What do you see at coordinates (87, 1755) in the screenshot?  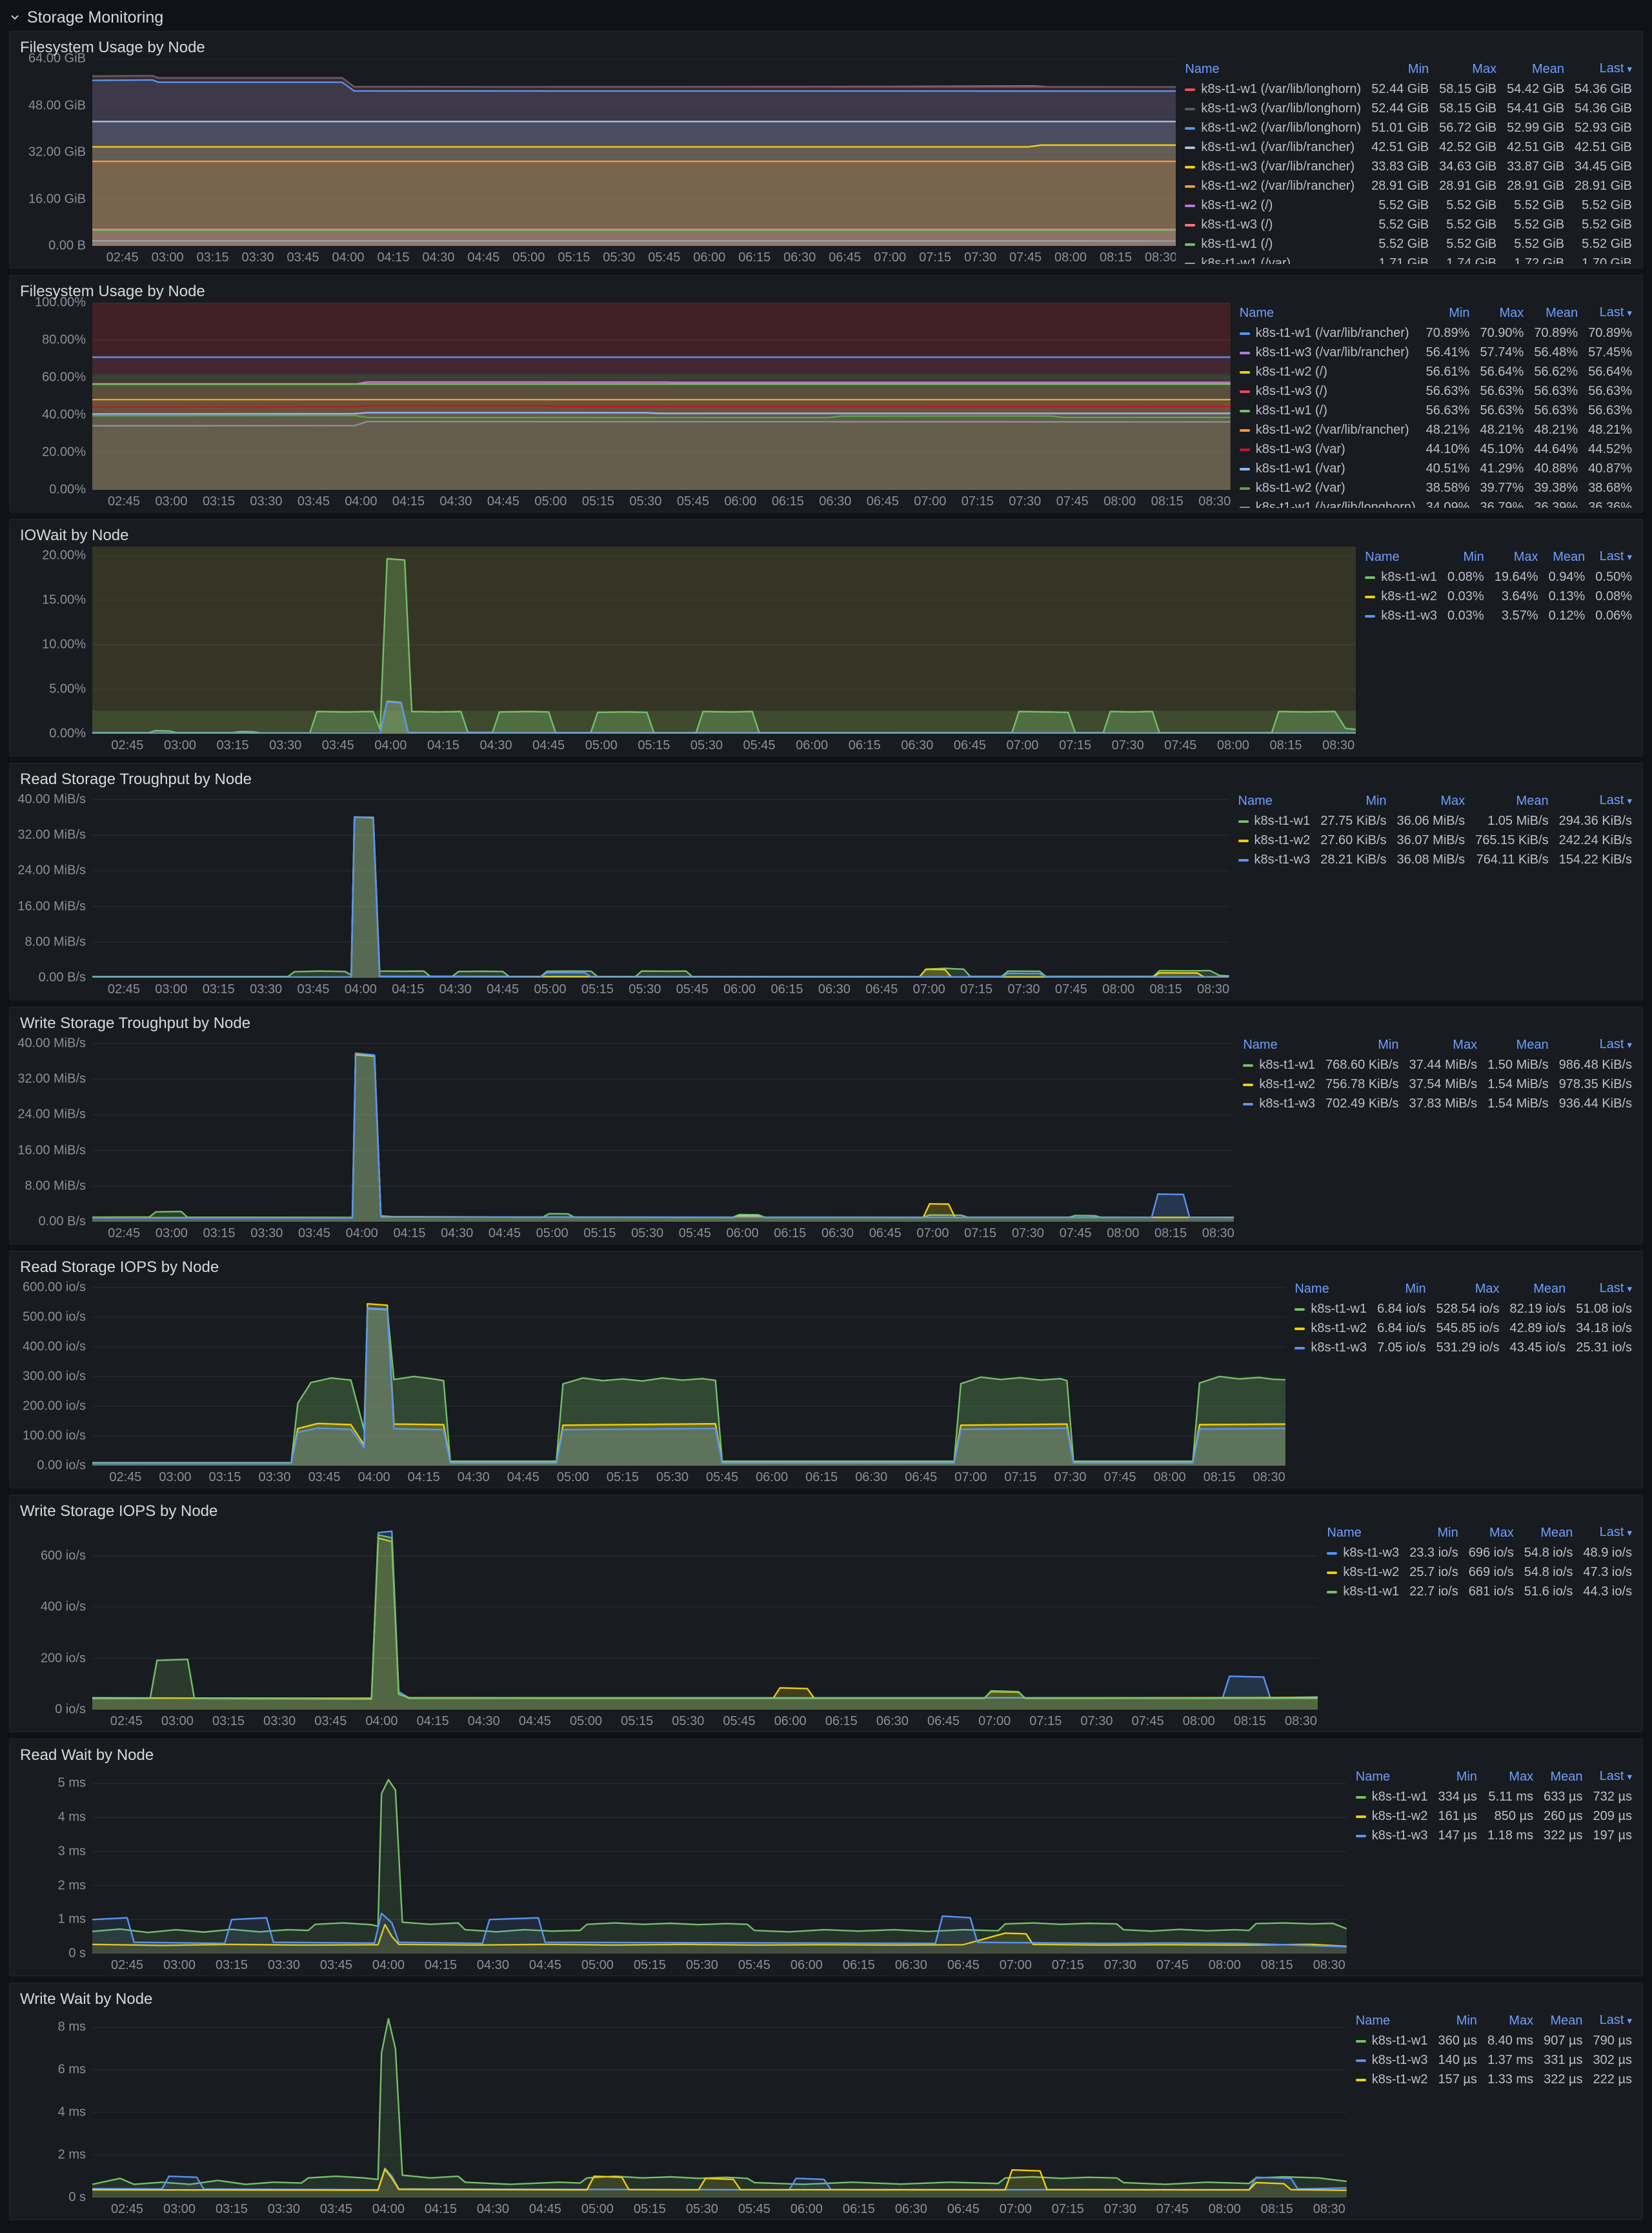 I see `panel-title: Read Wait by Node` at bounding box center [87, 1755].